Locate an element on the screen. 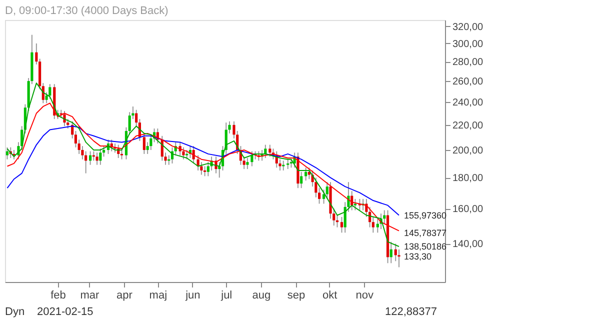  x-tick-label: jun is located at coordinates (192, 296).